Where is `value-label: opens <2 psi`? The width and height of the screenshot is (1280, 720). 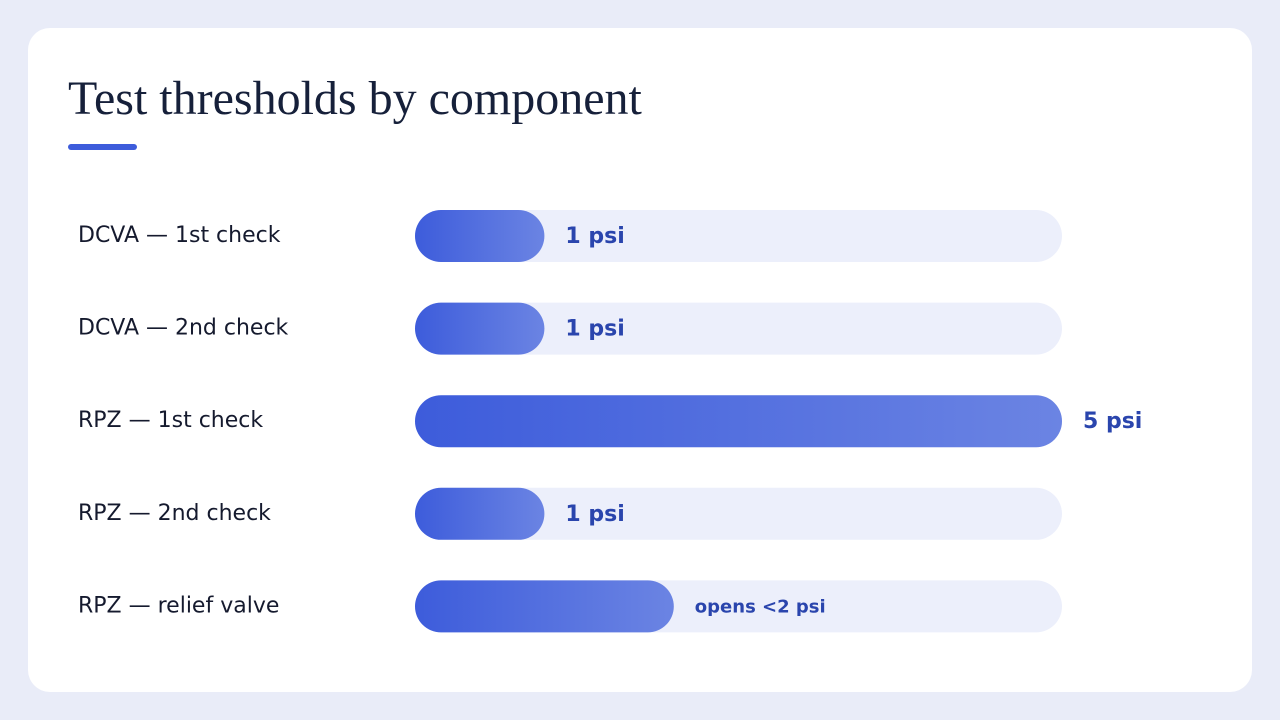 value-label: opens <2 psi is located at coordinates (760, 606).